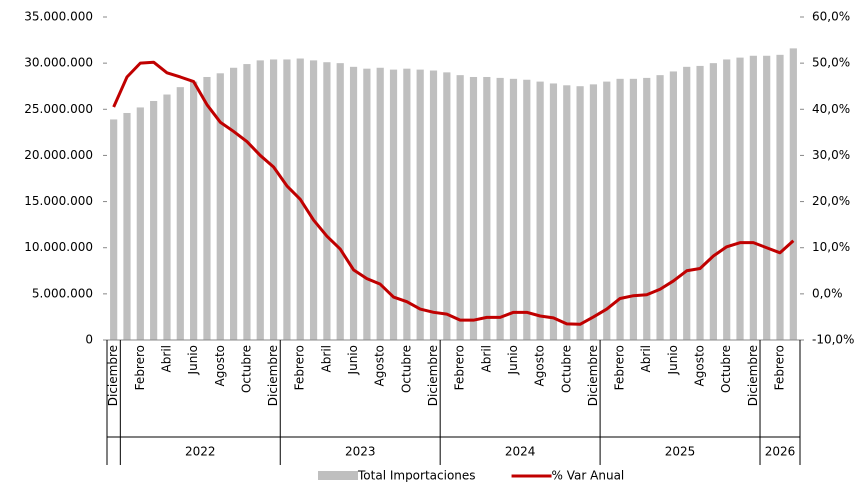 Image resolution: width=867 pixels, height=484 pixels. I want to click on y2-tick-label: 60,0%, so click(831, 17).